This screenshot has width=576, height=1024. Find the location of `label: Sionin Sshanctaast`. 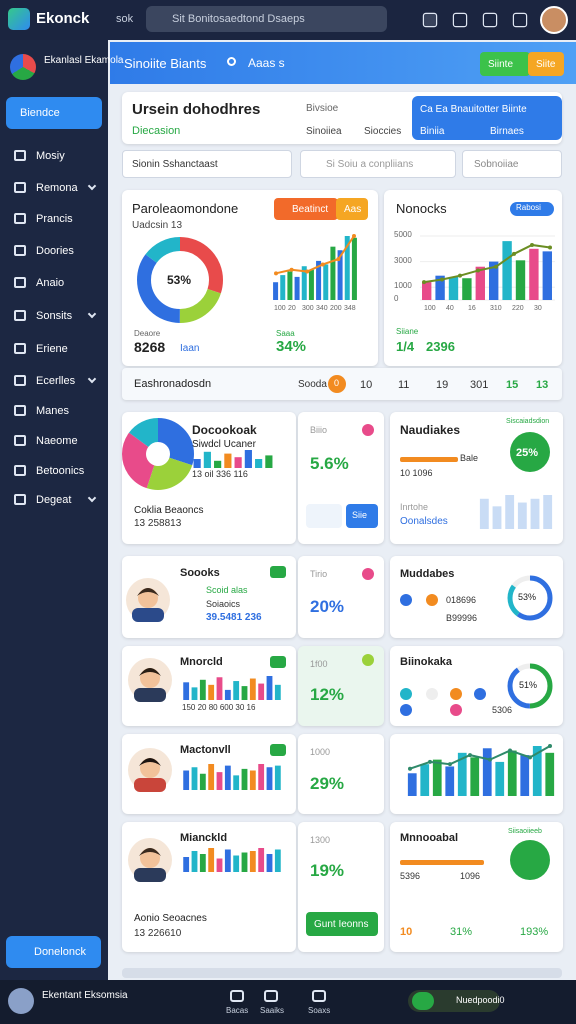

label: Sionin Sshanctaast is located at coordinates (175, 164).